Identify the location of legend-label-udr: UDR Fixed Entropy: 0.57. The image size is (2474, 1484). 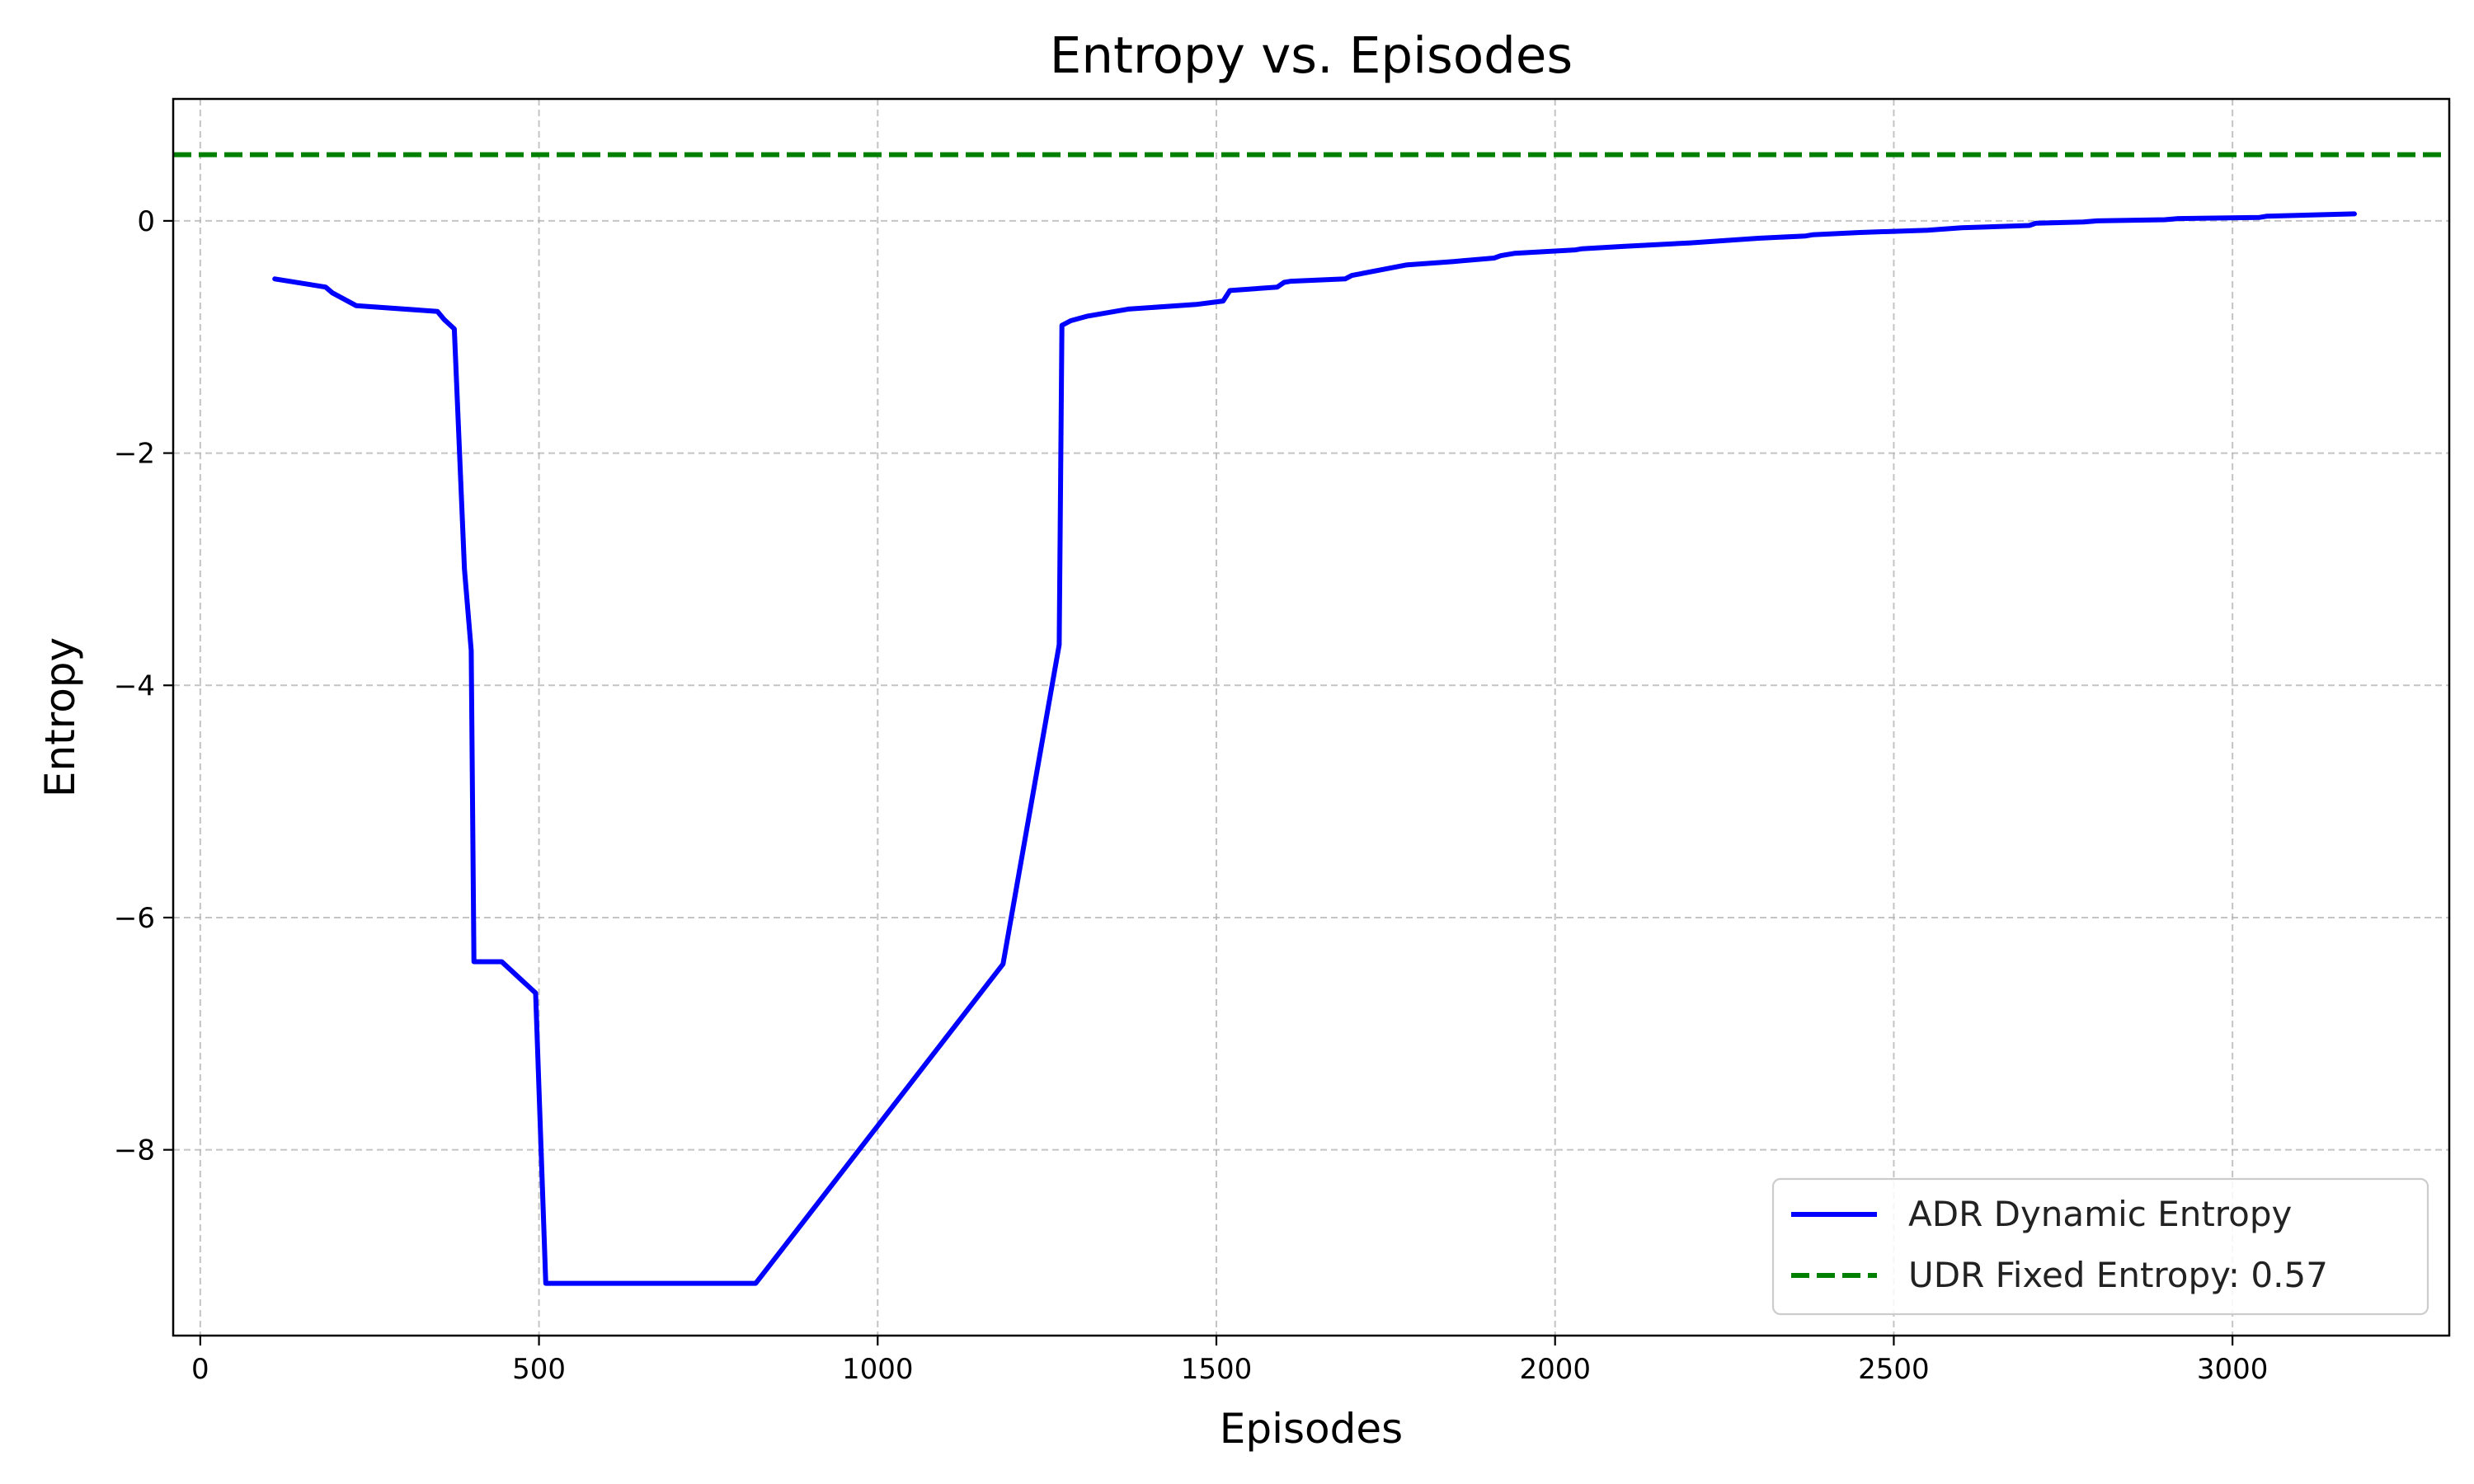
(2118, 1275).